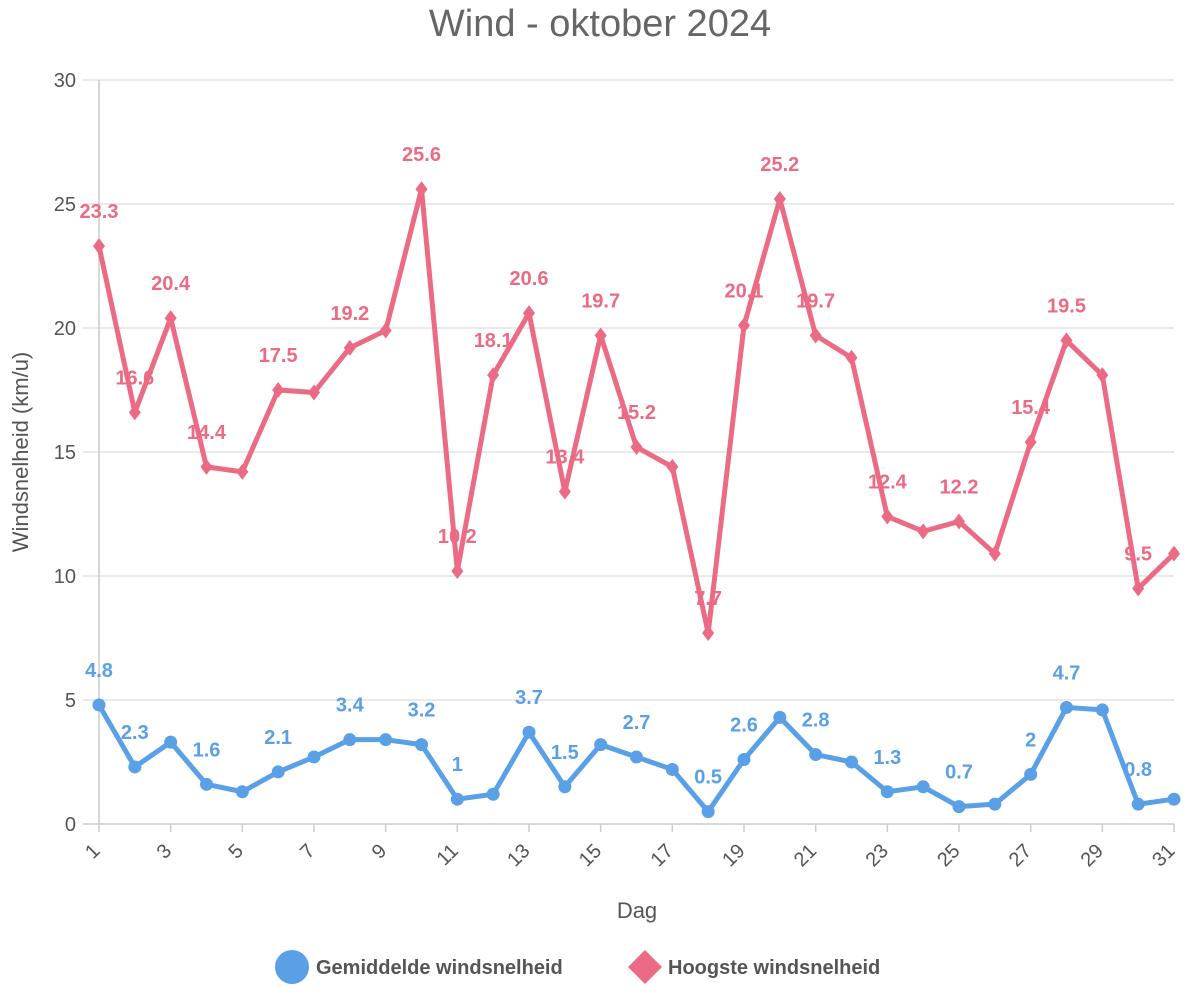 The width and height of the screenshot is (1200, 1000). What do you see at coordinates (70, 825) in the screenshot?
I see `y-tick-label: 0` at bounding box center [70, 825].